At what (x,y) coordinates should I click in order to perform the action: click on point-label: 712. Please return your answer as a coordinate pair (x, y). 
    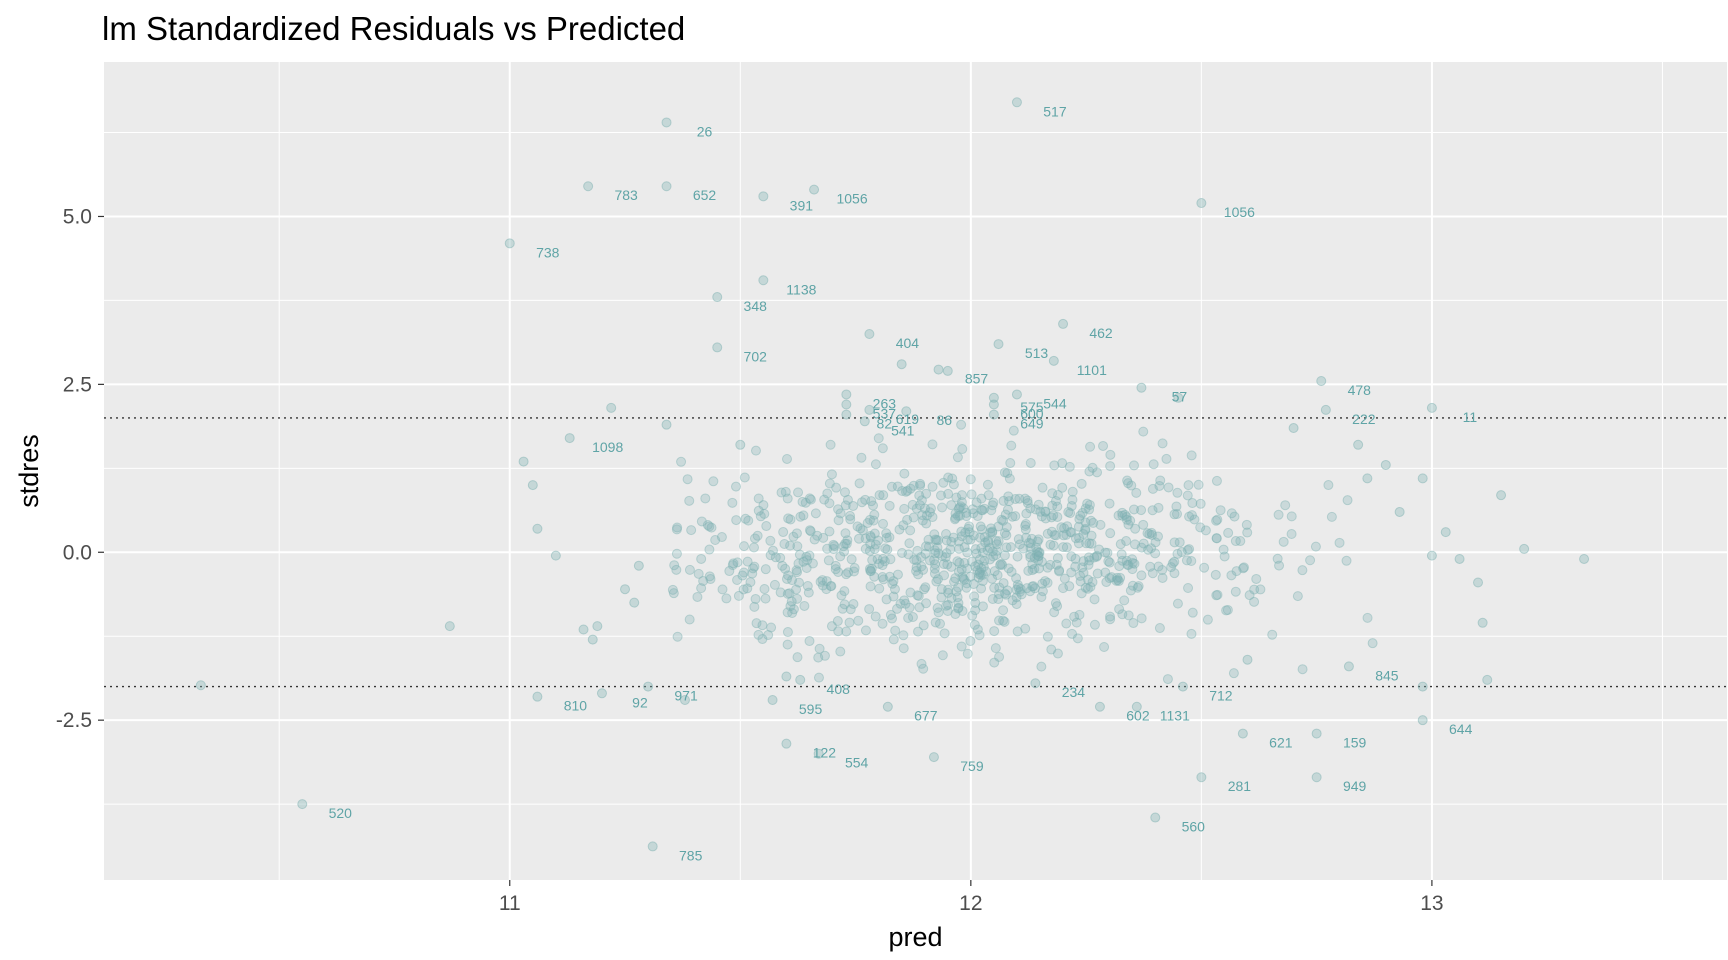
    Looking at the image, I should click on (1221, 696).